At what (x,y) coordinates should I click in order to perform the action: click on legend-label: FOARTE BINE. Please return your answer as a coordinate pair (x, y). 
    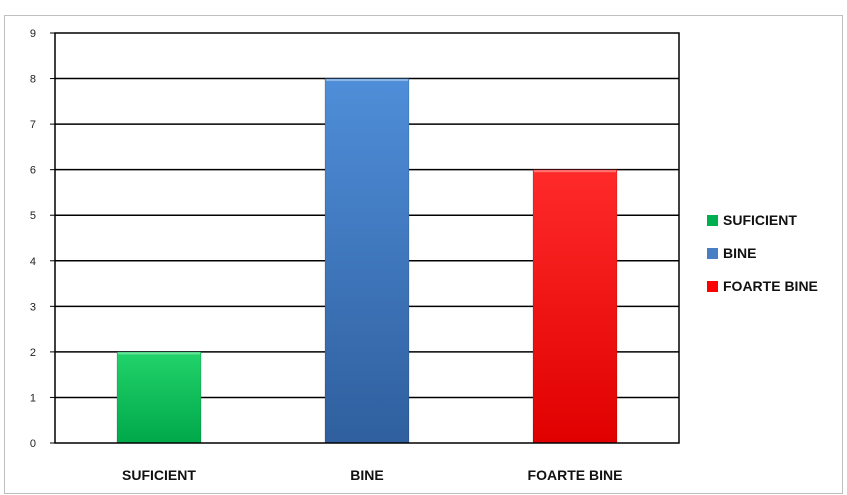
    Looking at the image, I should click on (770, 286).